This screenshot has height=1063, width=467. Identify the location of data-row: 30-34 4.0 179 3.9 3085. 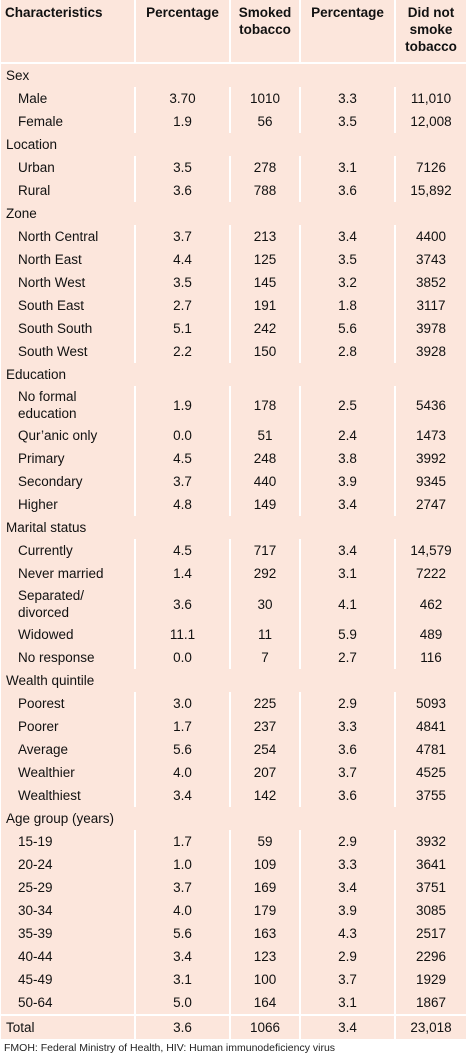
(233, 910).